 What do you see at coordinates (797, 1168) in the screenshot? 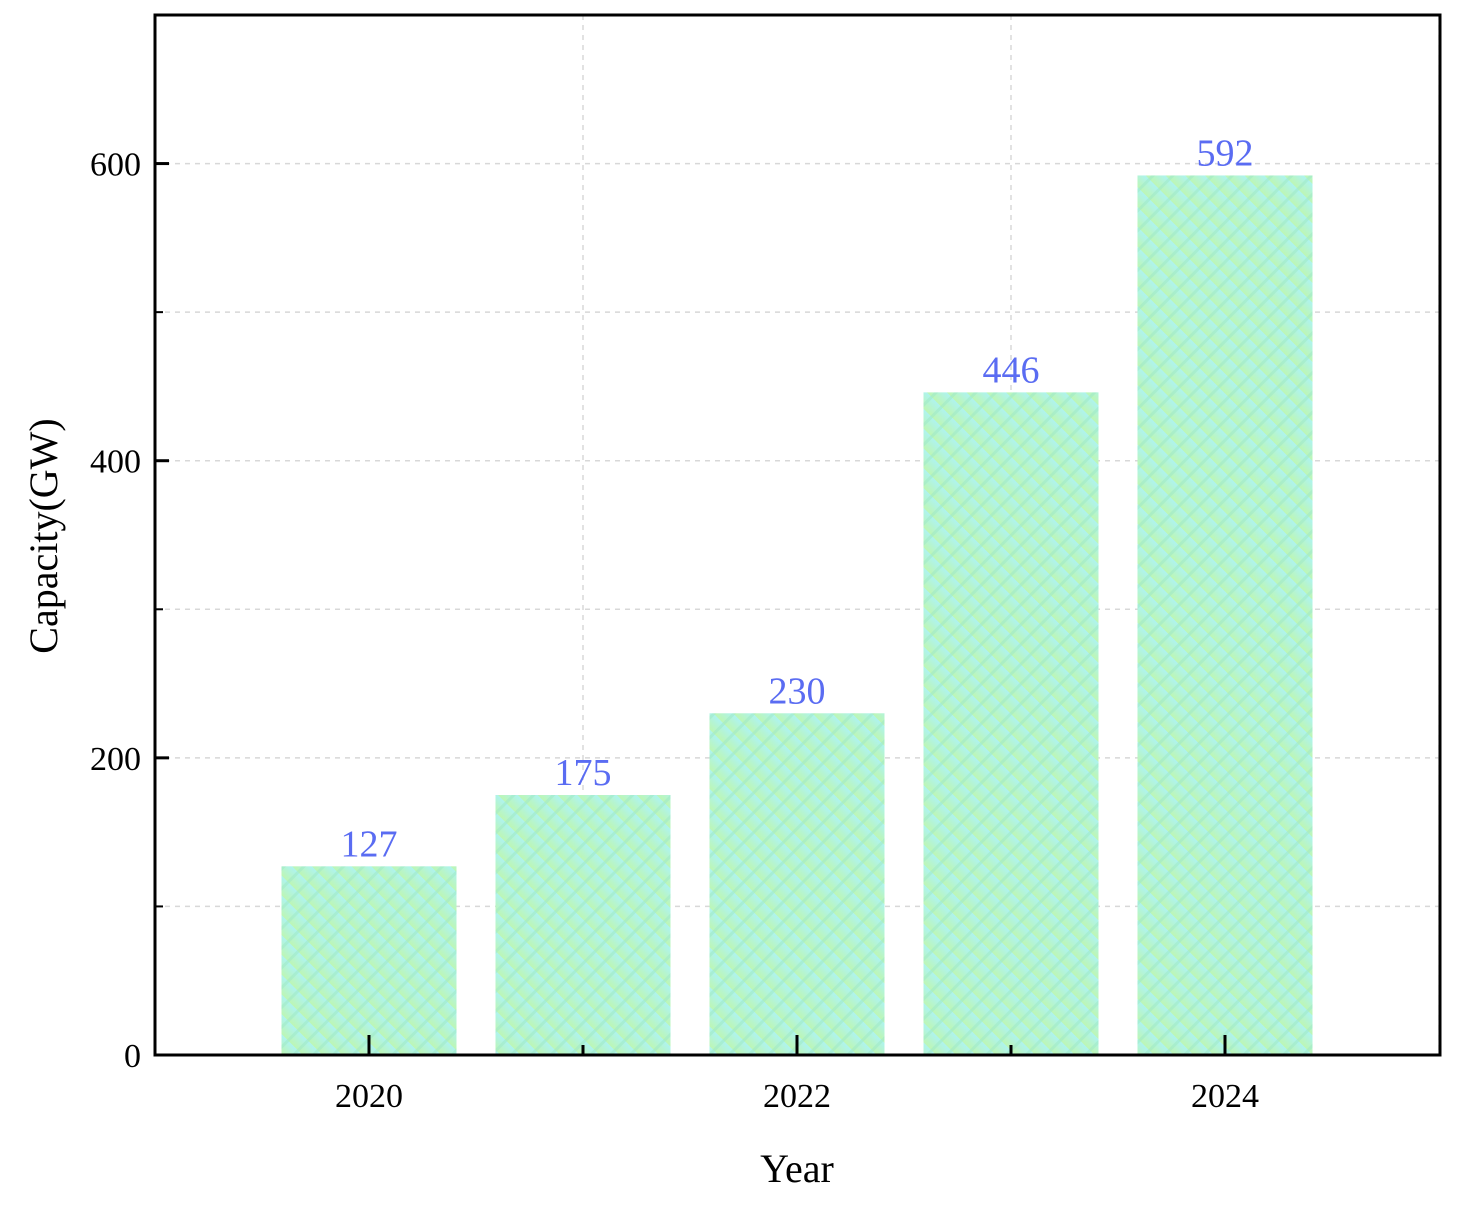
I see `x-axis-label: Year` at bounding box center [797, 1168].